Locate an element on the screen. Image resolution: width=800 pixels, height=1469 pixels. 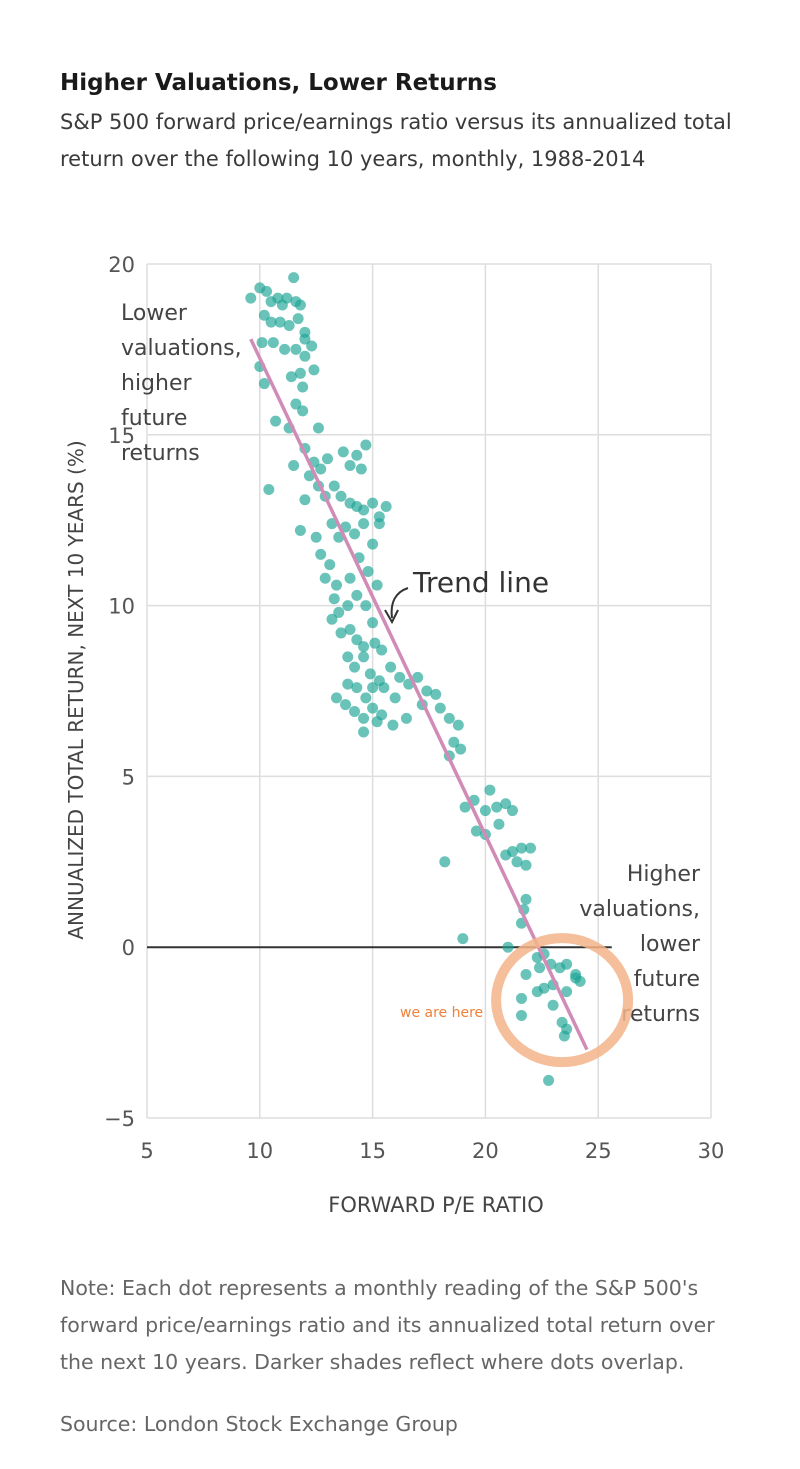
trend-arrowhead-icon is located at coordinates (391, 617).